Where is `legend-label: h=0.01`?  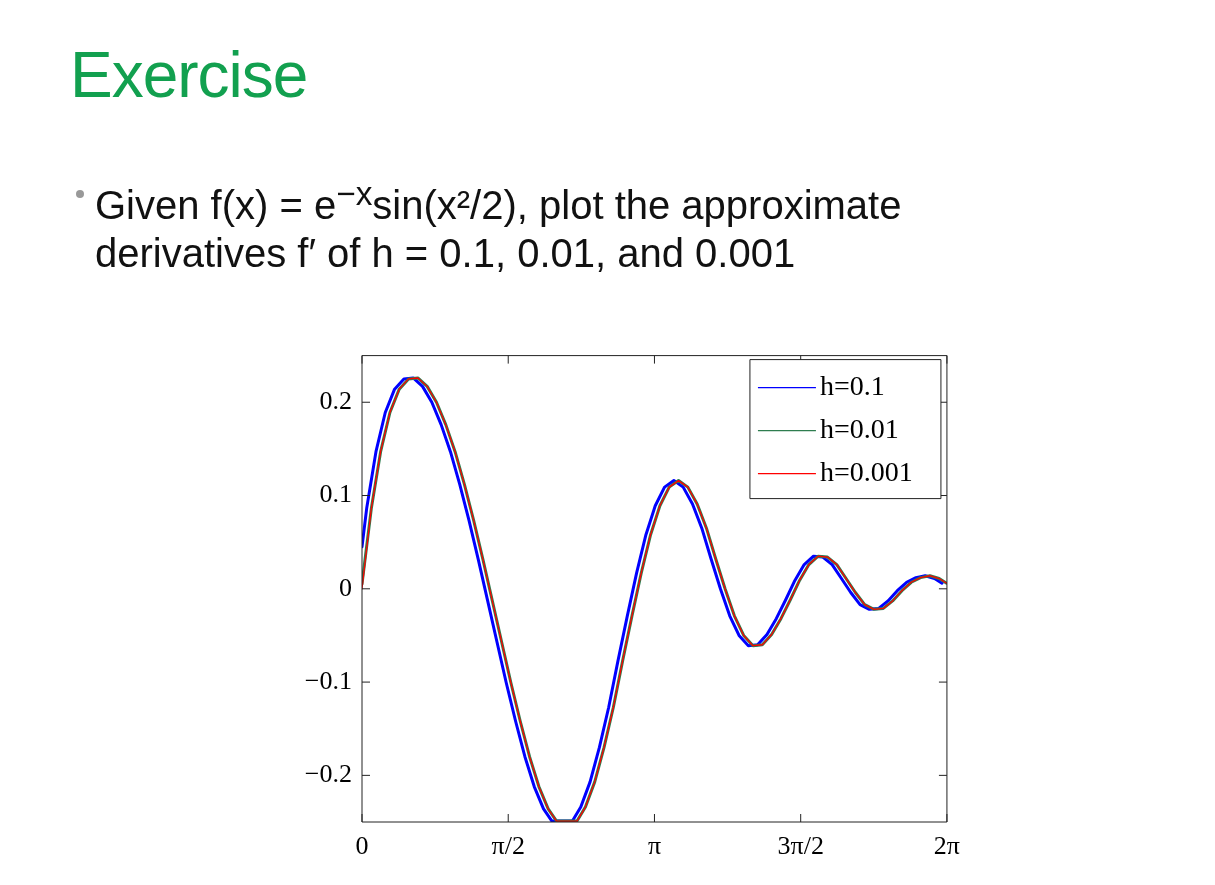 legend-label: h=0.01 is located at coordinates (859, 428).